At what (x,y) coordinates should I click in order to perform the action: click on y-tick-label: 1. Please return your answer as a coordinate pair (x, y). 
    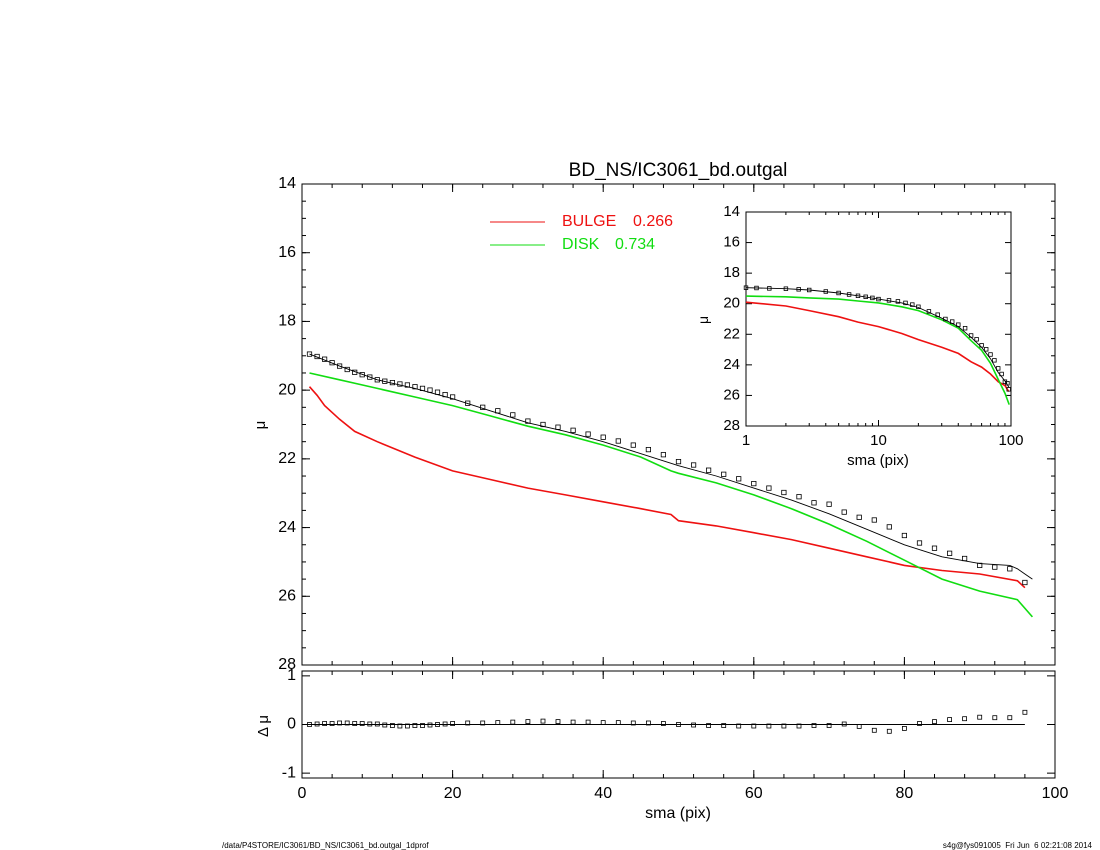
    Looking at the image, I should click on (291, 675).